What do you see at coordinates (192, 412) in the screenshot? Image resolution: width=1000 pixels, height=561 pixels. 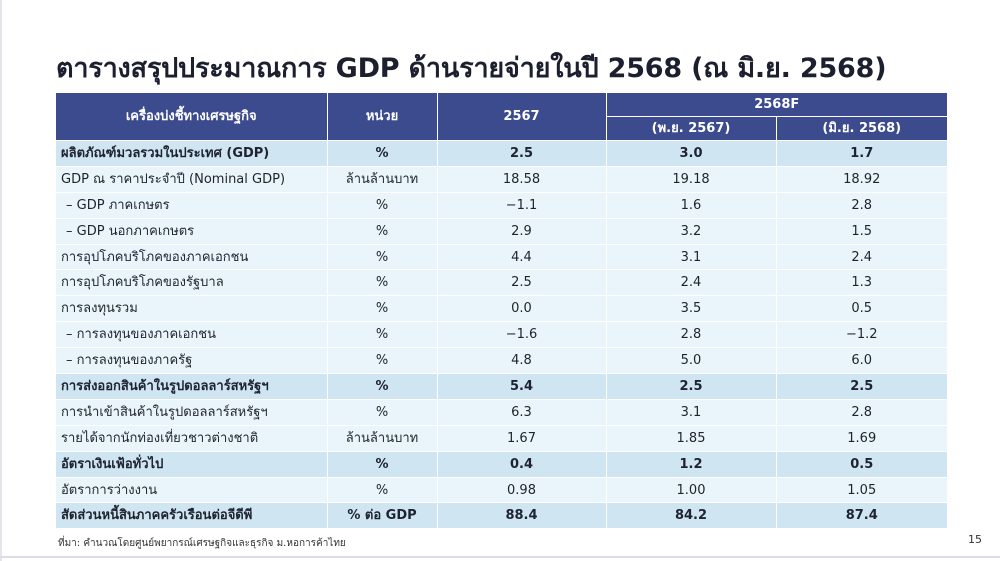 I see `row-label: การนำเข้าสินค้าในรูปดอลลาร์สหรัฐฯ` at bounding box center [192, 412].